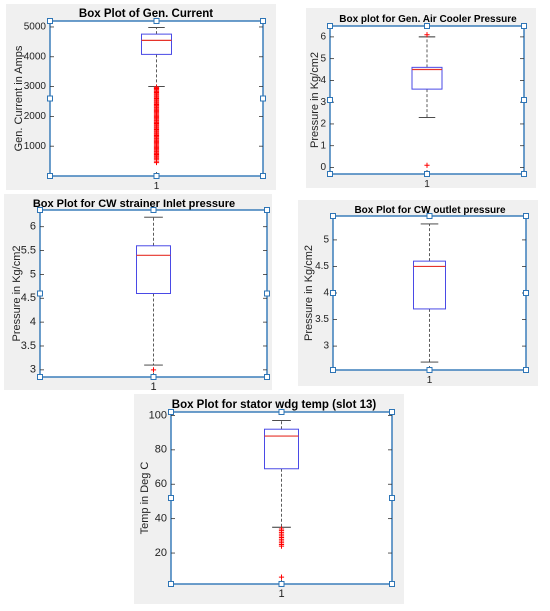 The height and width of the screenshot is (611, 550). What do you see at coordinates (323, 145) in the screenshot?
I see `y-tick-label: 1` at bounding box center [323, 145].